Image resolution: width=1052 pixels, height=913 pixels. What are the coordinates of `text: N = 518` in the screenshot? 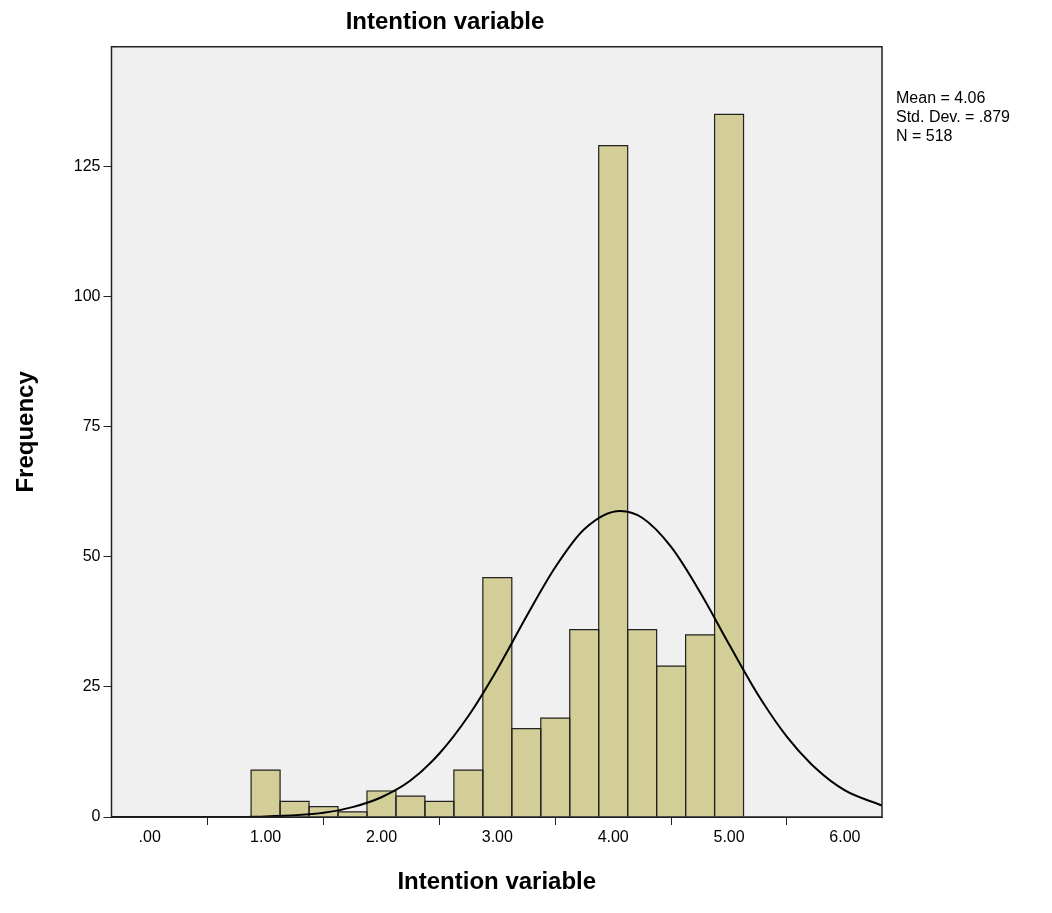 It's located at (924, 136).